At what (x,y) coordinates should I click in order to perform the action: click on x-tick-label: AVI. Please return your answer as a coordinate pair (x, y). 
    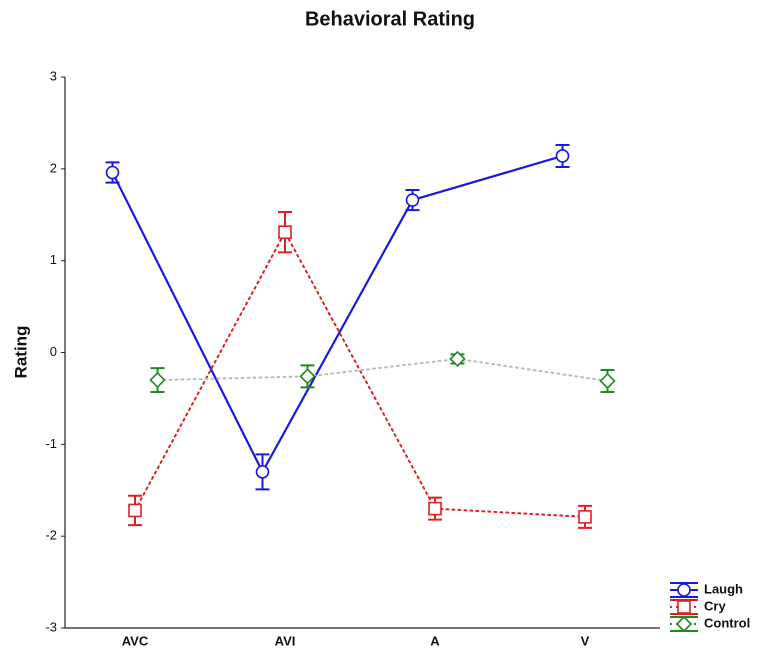
    Looking at the image, I should click on (285, 640).